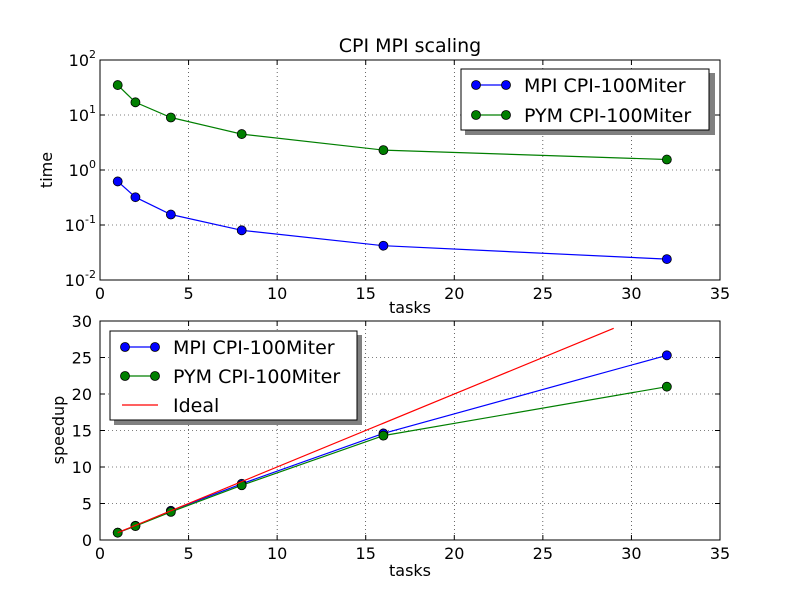  I want to click on y-tick-label: 5, so click(87, 504).